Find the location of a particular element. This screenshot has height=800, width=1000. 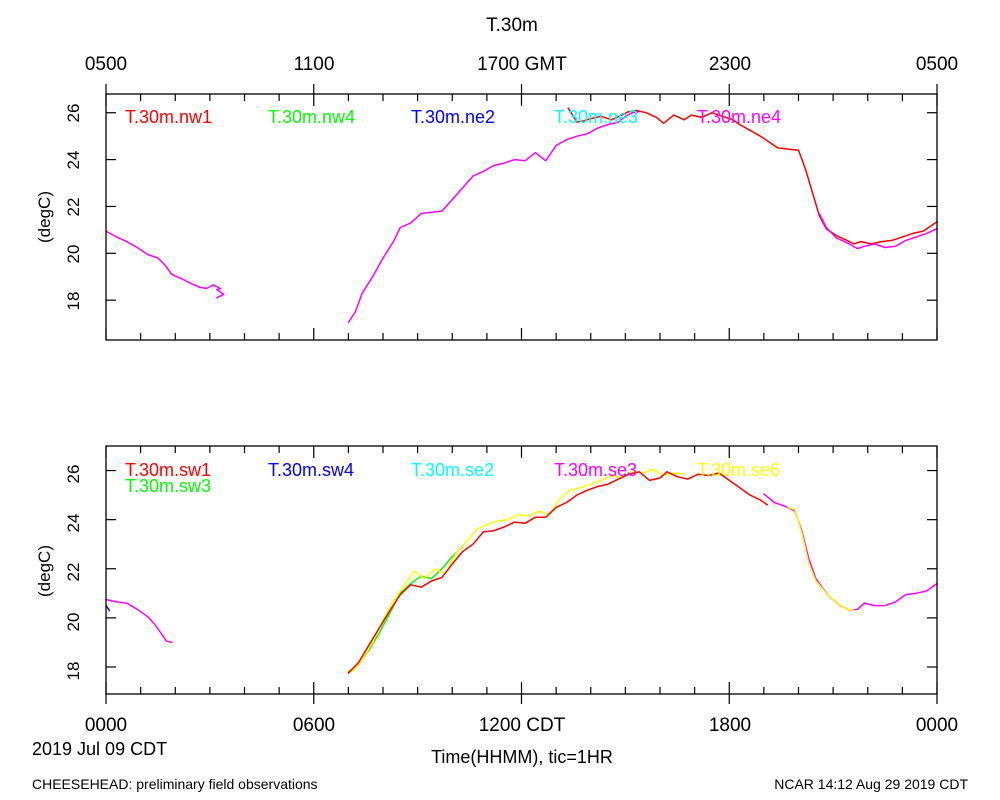

legend-entry: T.30m.ne3 is located at coordinates (596, 117).